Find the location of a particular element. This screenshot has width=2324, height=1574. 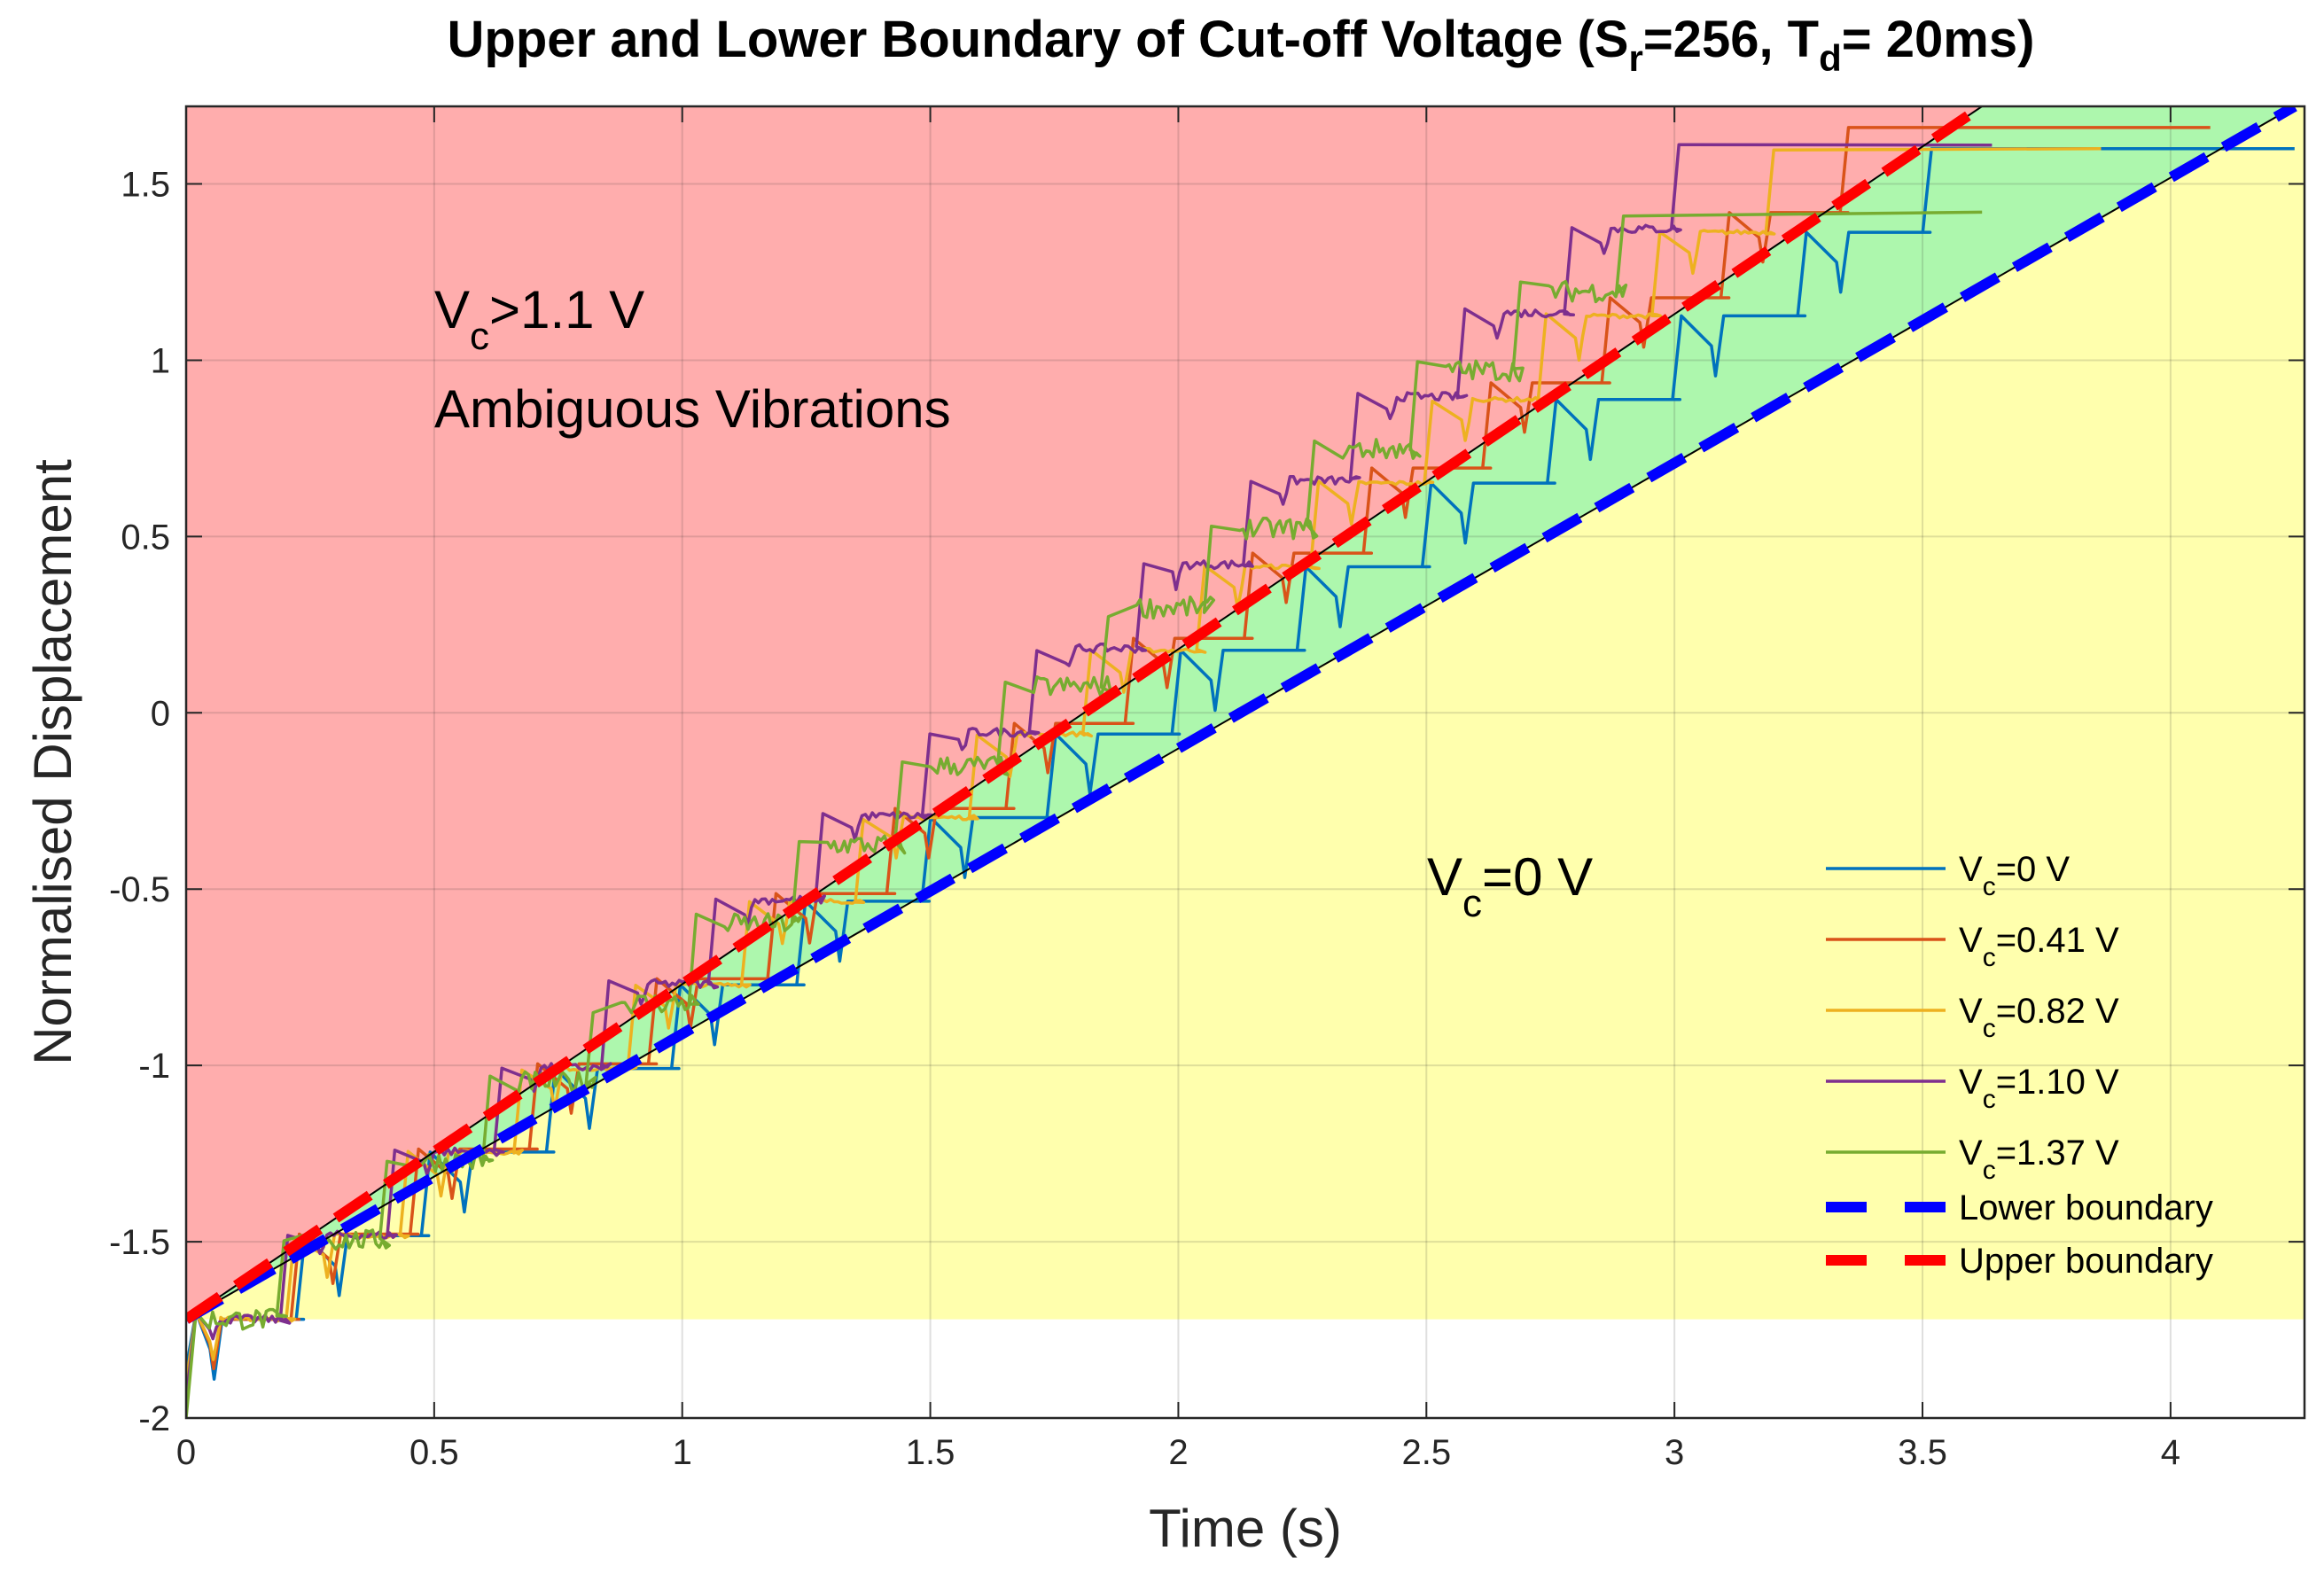

annotation-ambiguous-vibrations: Ambiguous Vibrations is located at coordinates (693, 409).